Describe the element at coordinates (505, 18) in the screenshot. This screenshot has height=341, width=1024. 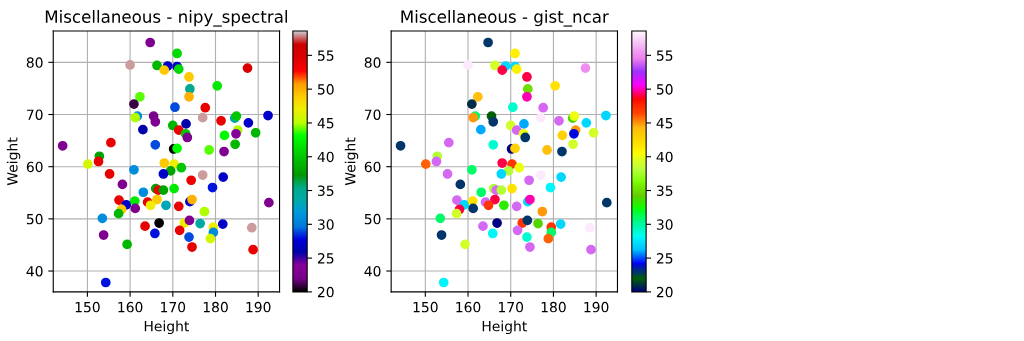
I see `chart-title: Miscellaneous - gist_ncar` at that location.